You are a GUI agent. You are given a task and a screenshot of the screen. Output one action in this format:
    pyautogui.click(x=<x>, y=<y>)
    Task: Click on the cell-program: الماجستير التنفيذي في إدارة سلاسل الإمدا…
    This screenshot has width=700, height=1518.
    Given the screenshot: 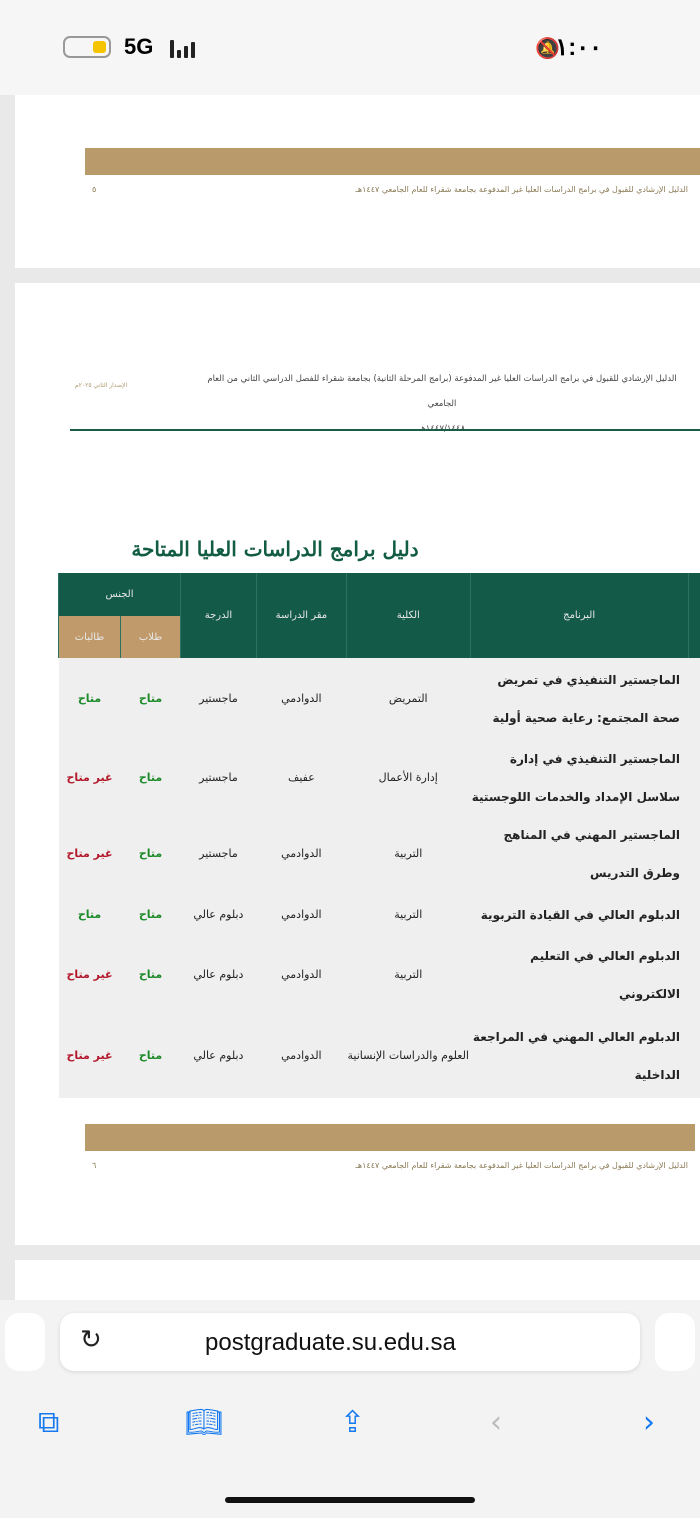 What is the action you would take?
    pyautogui.click(x=579, y=778)
    